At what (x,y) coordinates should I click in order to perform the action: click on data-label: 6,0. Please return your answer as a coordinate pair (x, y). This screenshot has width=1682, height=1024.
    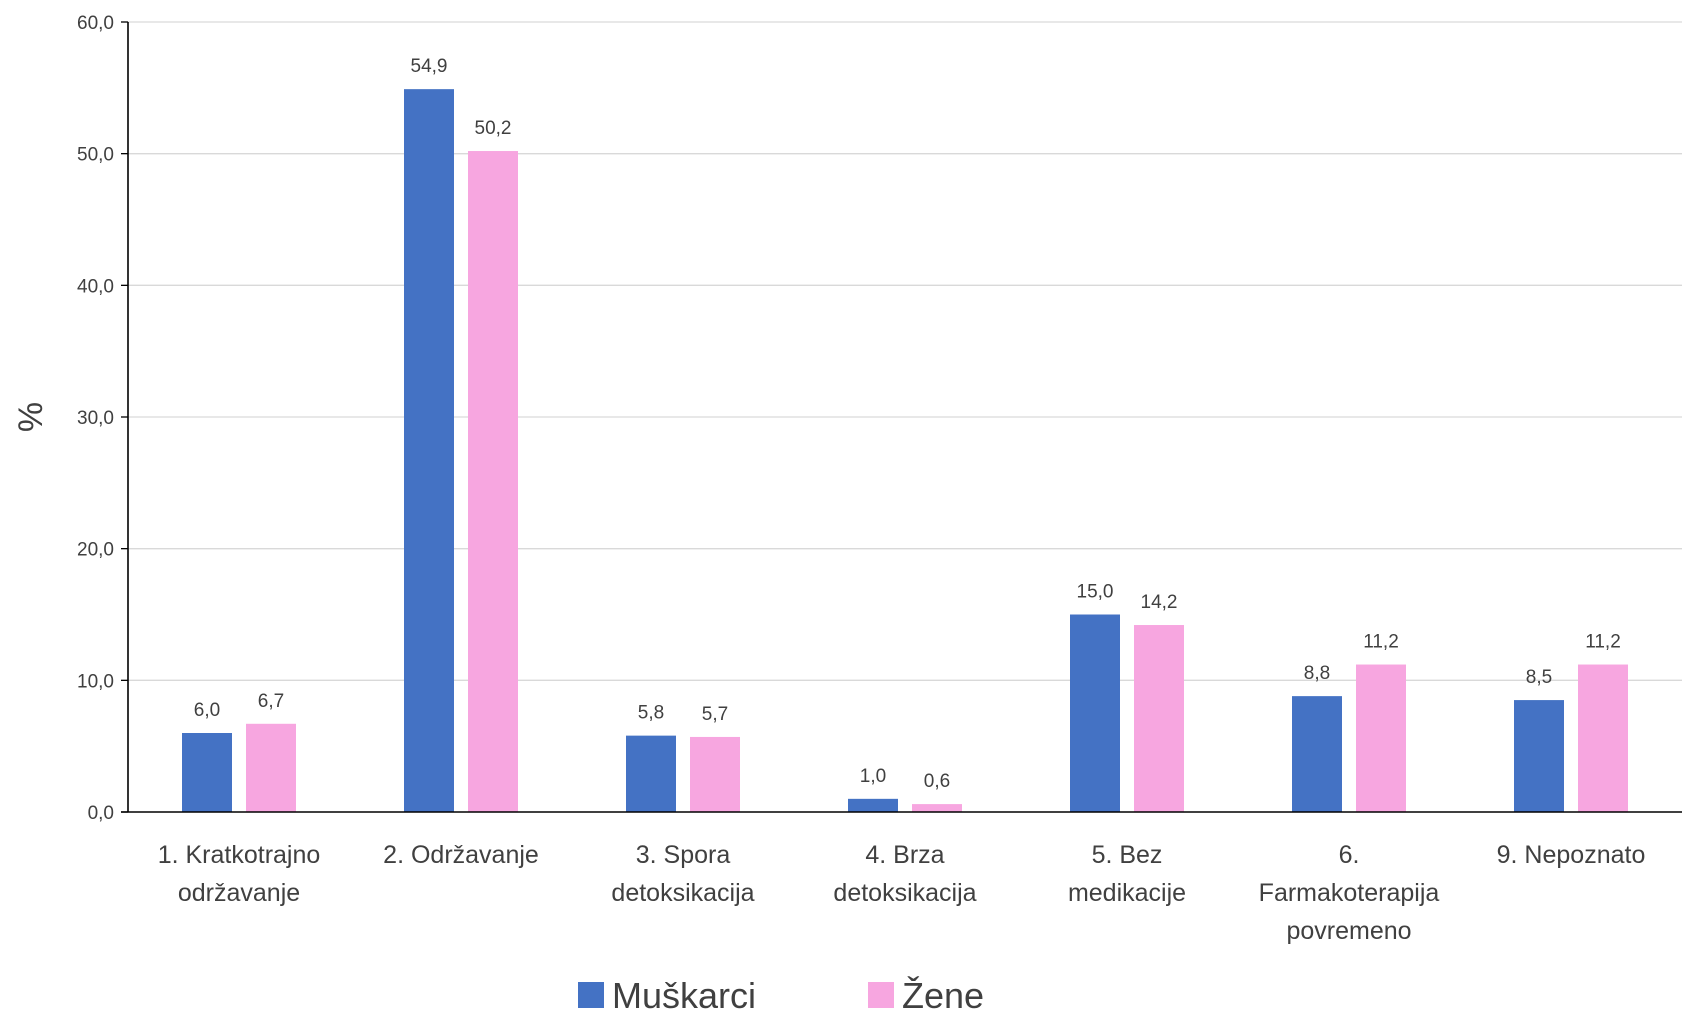
    Looking at the image, I should click on (207, 710).